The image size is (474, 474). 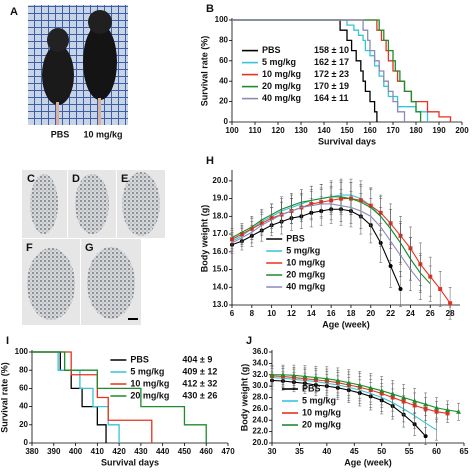 What do you see at coordinates (220, 198) in the screenshot?
I see `y-tick-label: 19.0` at bounding box center [220, 198].